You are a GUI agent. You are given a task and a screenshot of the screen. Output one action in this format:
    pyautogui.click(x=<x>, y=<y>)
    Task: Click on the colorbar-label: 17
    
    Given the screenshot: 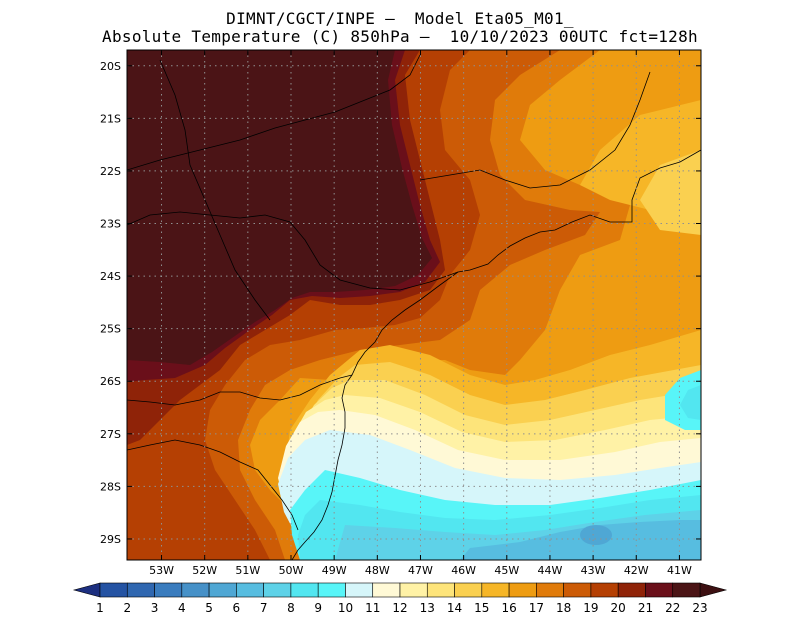 What is the action you would take?
    pyautogui.click(x=536, y=608)
    